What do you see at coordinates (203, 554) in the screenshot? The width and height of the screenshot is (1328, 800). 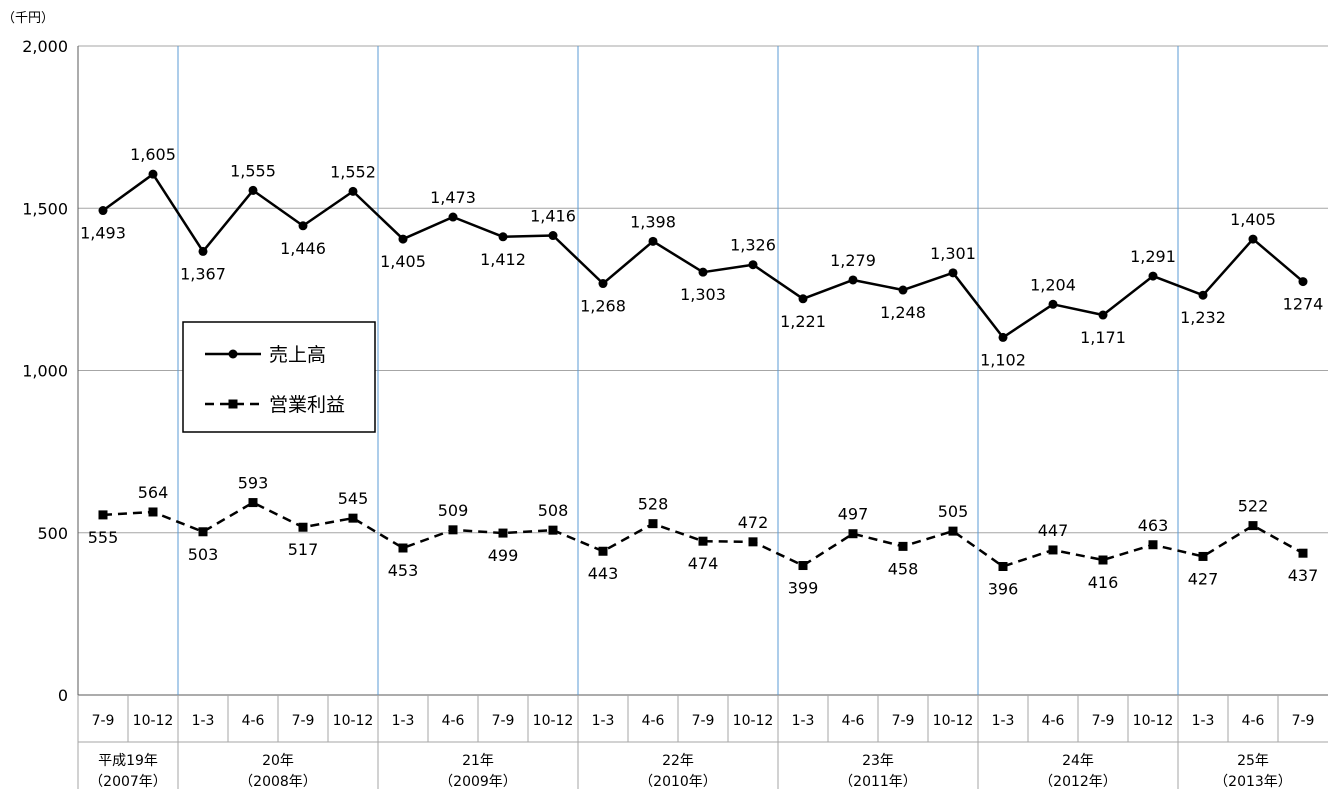 I see `data-label: 503` at bounding box center [203, 554].